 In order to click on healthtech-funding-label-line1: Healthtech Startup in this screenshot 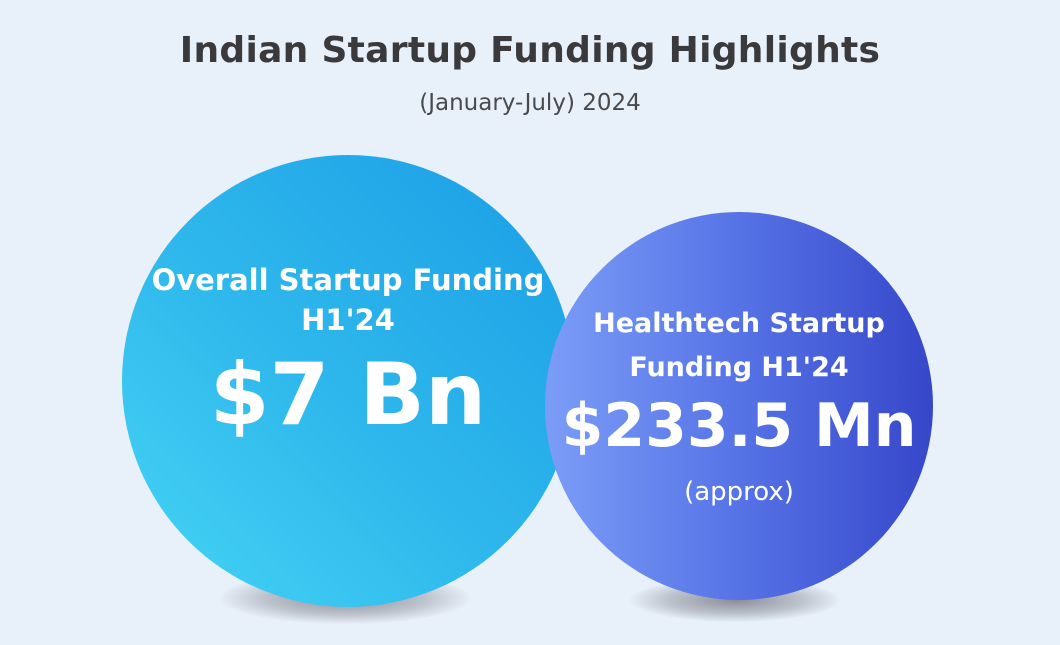, I will do `click(739, 323)`.